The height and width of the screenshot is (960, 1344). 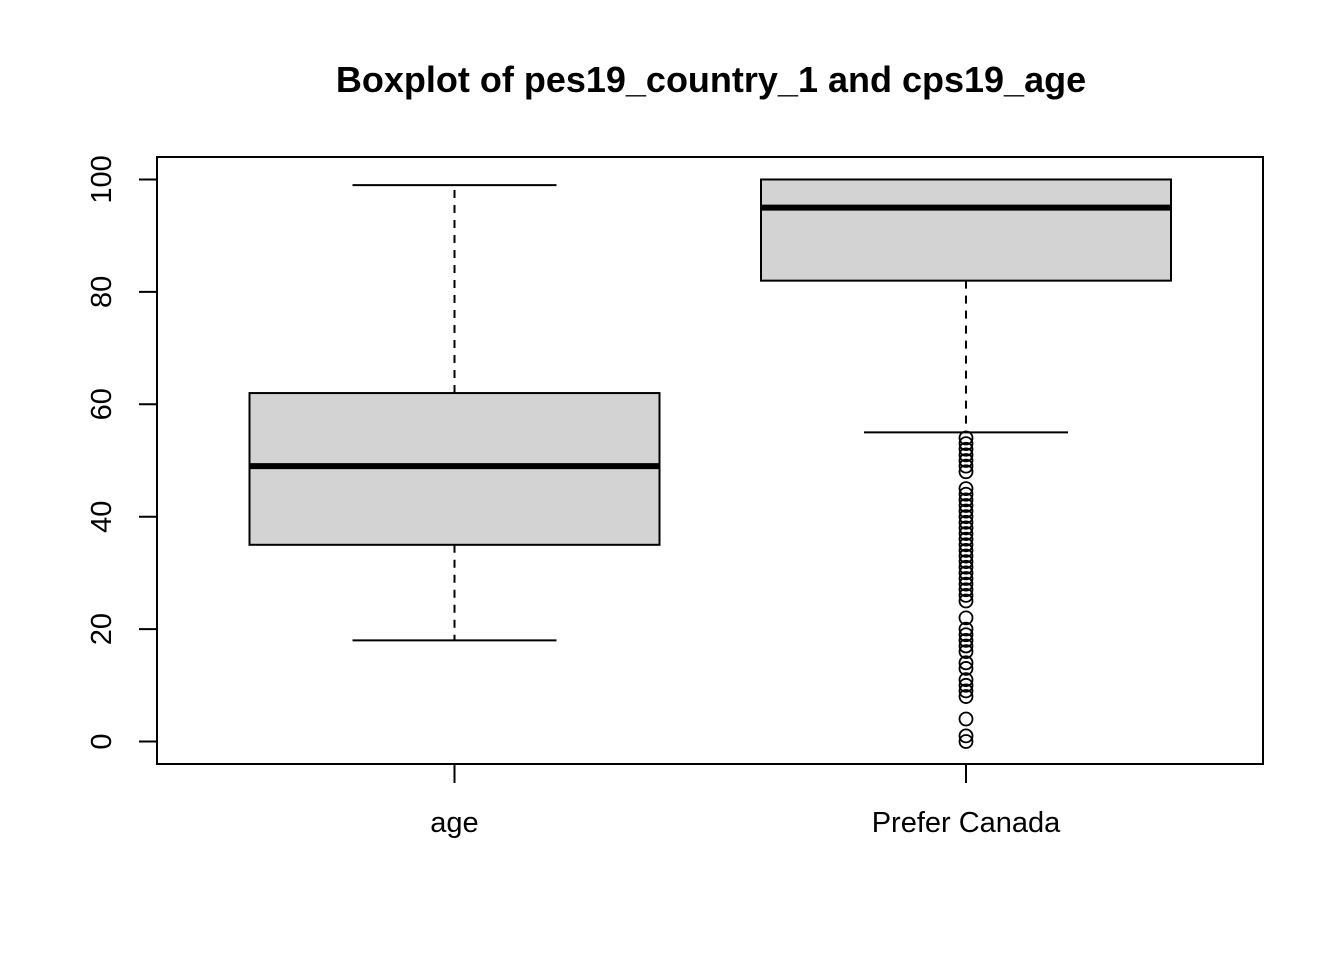 What do you see at coordinates (966, 230) in the screenshot?
I see `iqr-box` at bounding box center [966, 230].